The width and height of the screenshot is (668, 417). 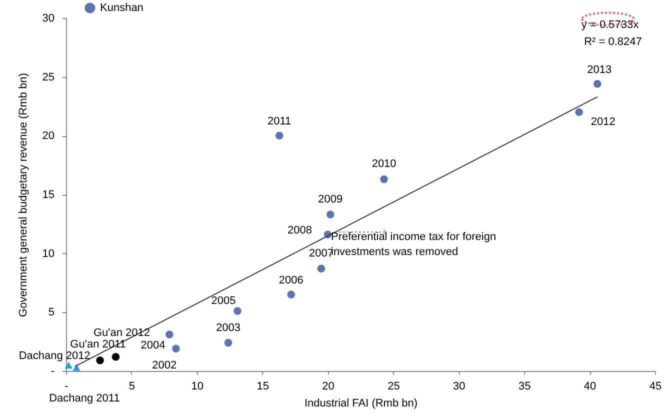 I want to click on annotation: 2011, so click(x=280, y=122).